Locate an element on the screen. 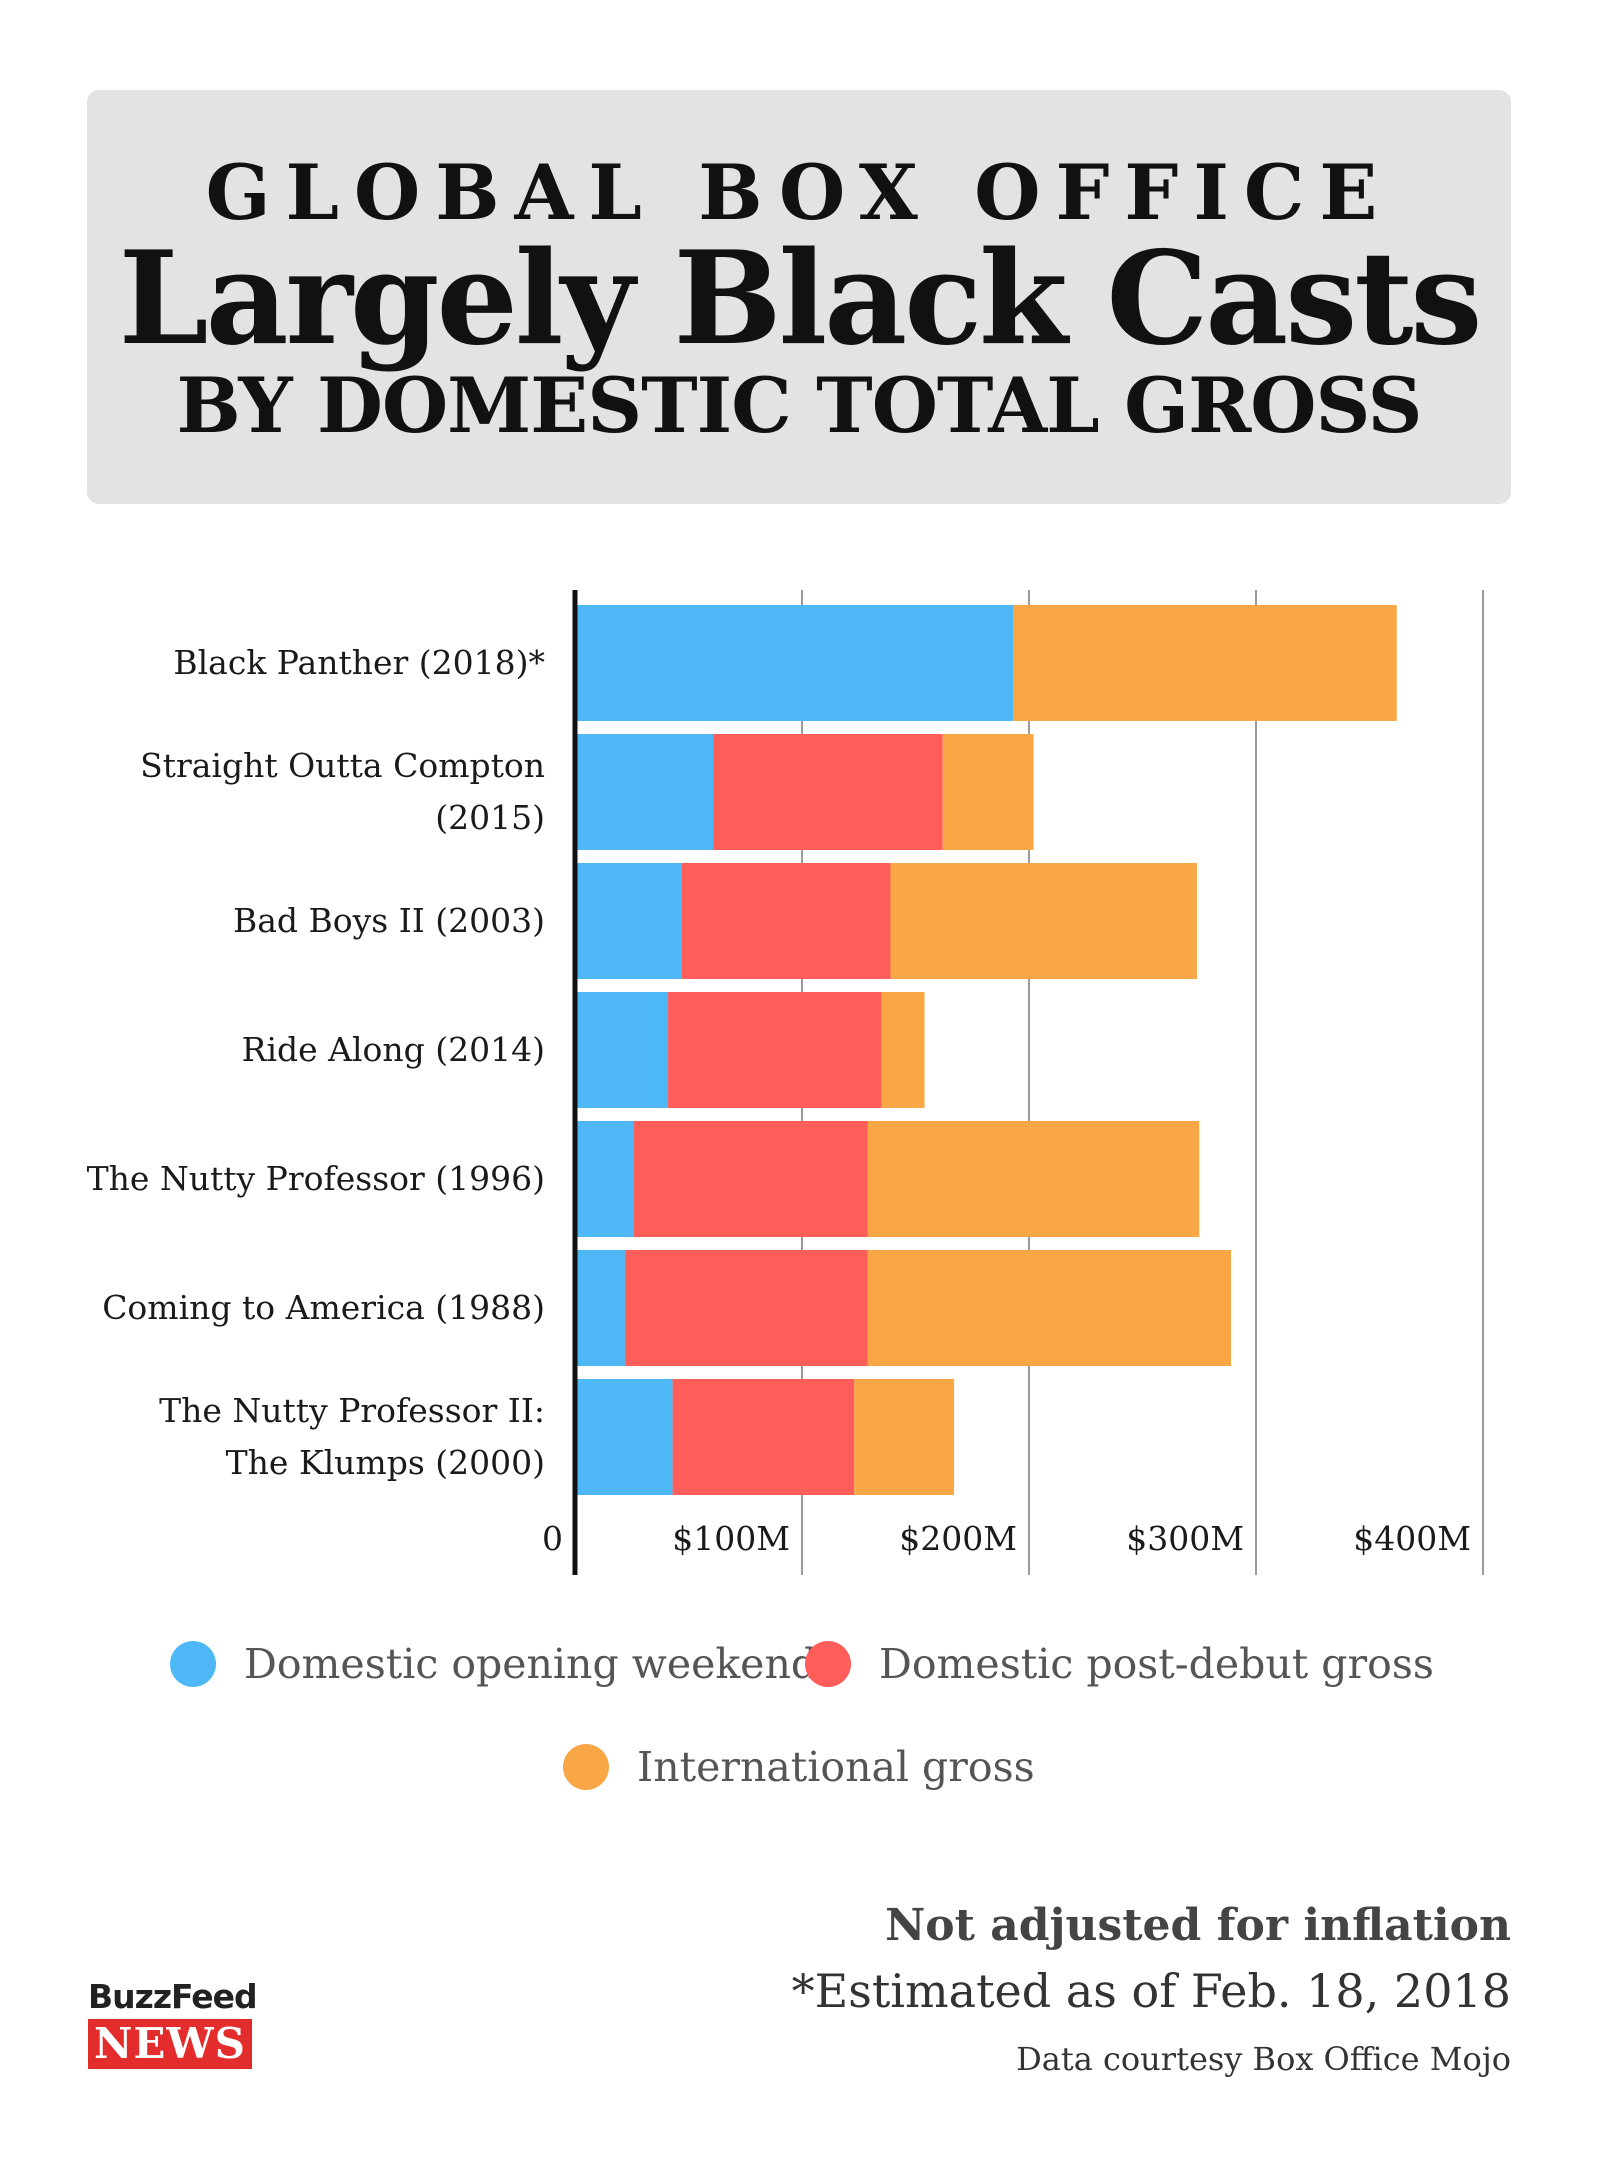 The image size is (1600, 2179). legend-swatch-international is located at coordinates (586, 1767).